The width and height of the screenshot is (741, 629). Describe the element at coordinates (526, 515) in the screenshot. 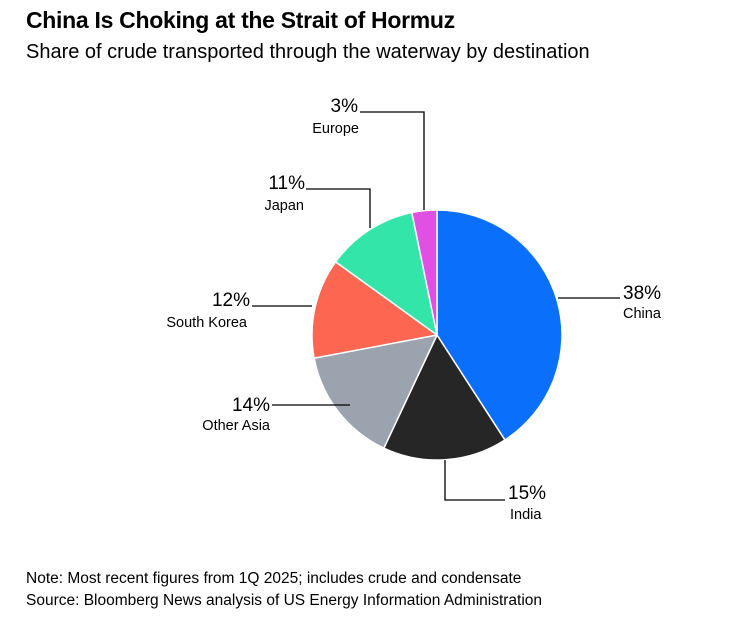

I see `data-label-category: India` at that location.